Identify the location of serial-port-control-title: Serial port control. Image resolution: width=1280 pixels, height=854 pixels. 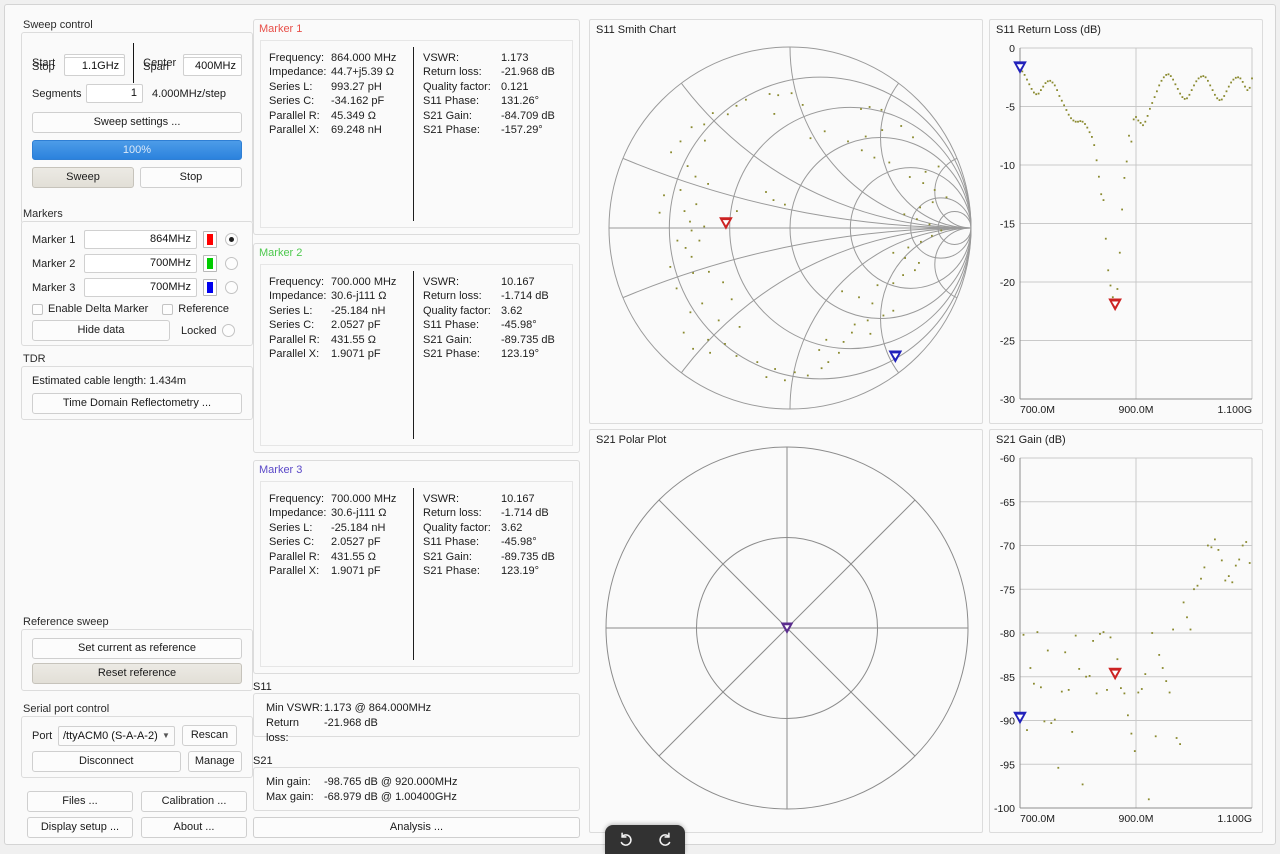
(66, 709).